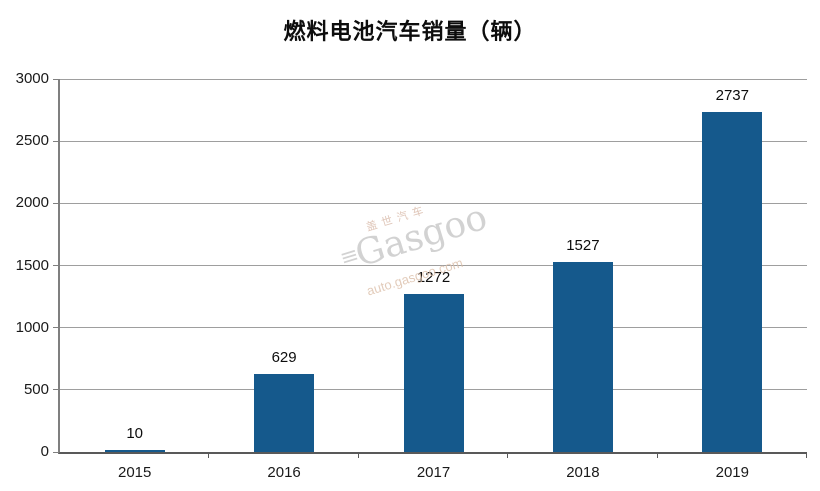 This screenshot has width=820, height=491. I want to click on xtick-label-2016: 2016, so click(284, 472).